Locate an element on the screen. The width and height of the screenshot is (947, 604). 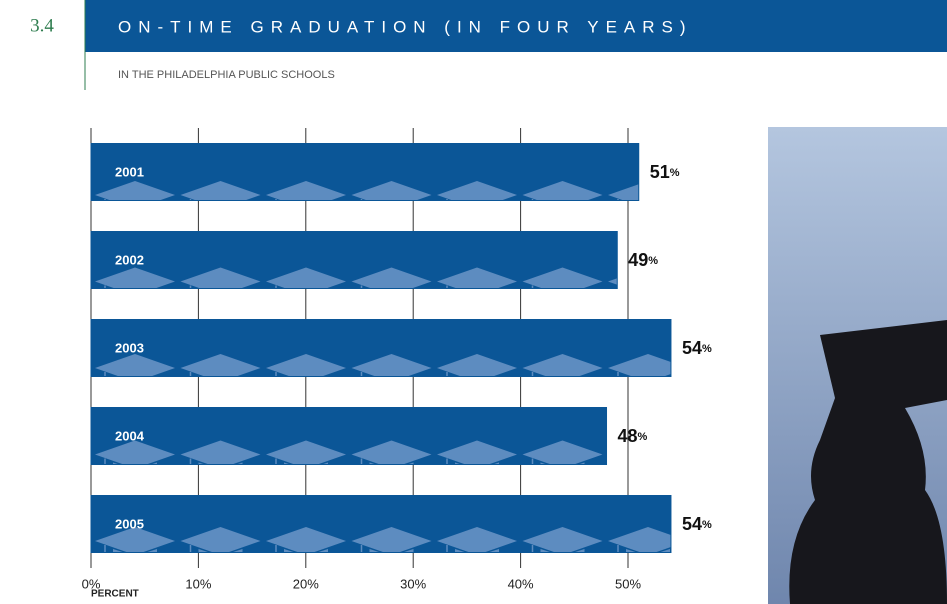
category-label: 2001 is located at coordinates (129, 171).